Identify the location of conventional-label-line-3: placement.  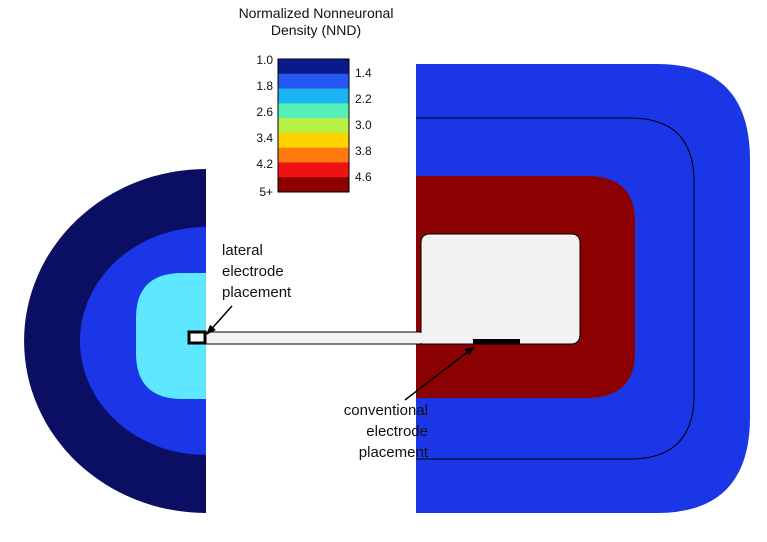
(393, 452).